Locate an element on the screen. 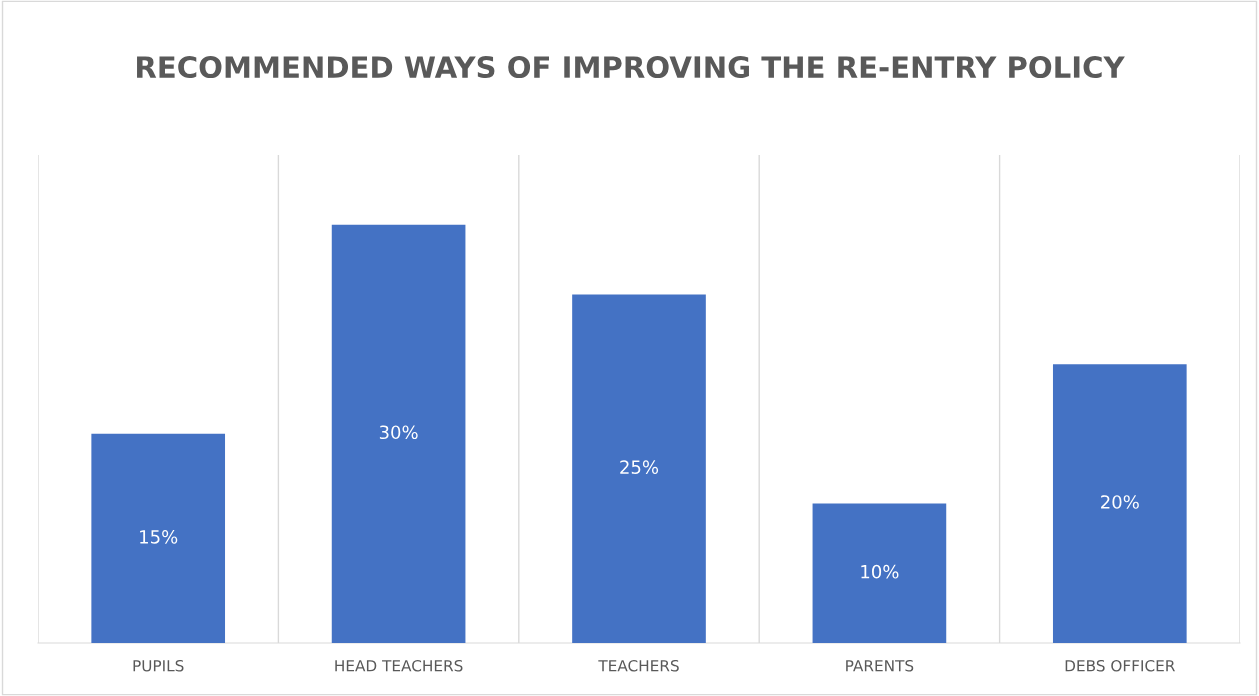 The image size is (1259, 696). data-label: 15% is located at coordinates (159, 537).